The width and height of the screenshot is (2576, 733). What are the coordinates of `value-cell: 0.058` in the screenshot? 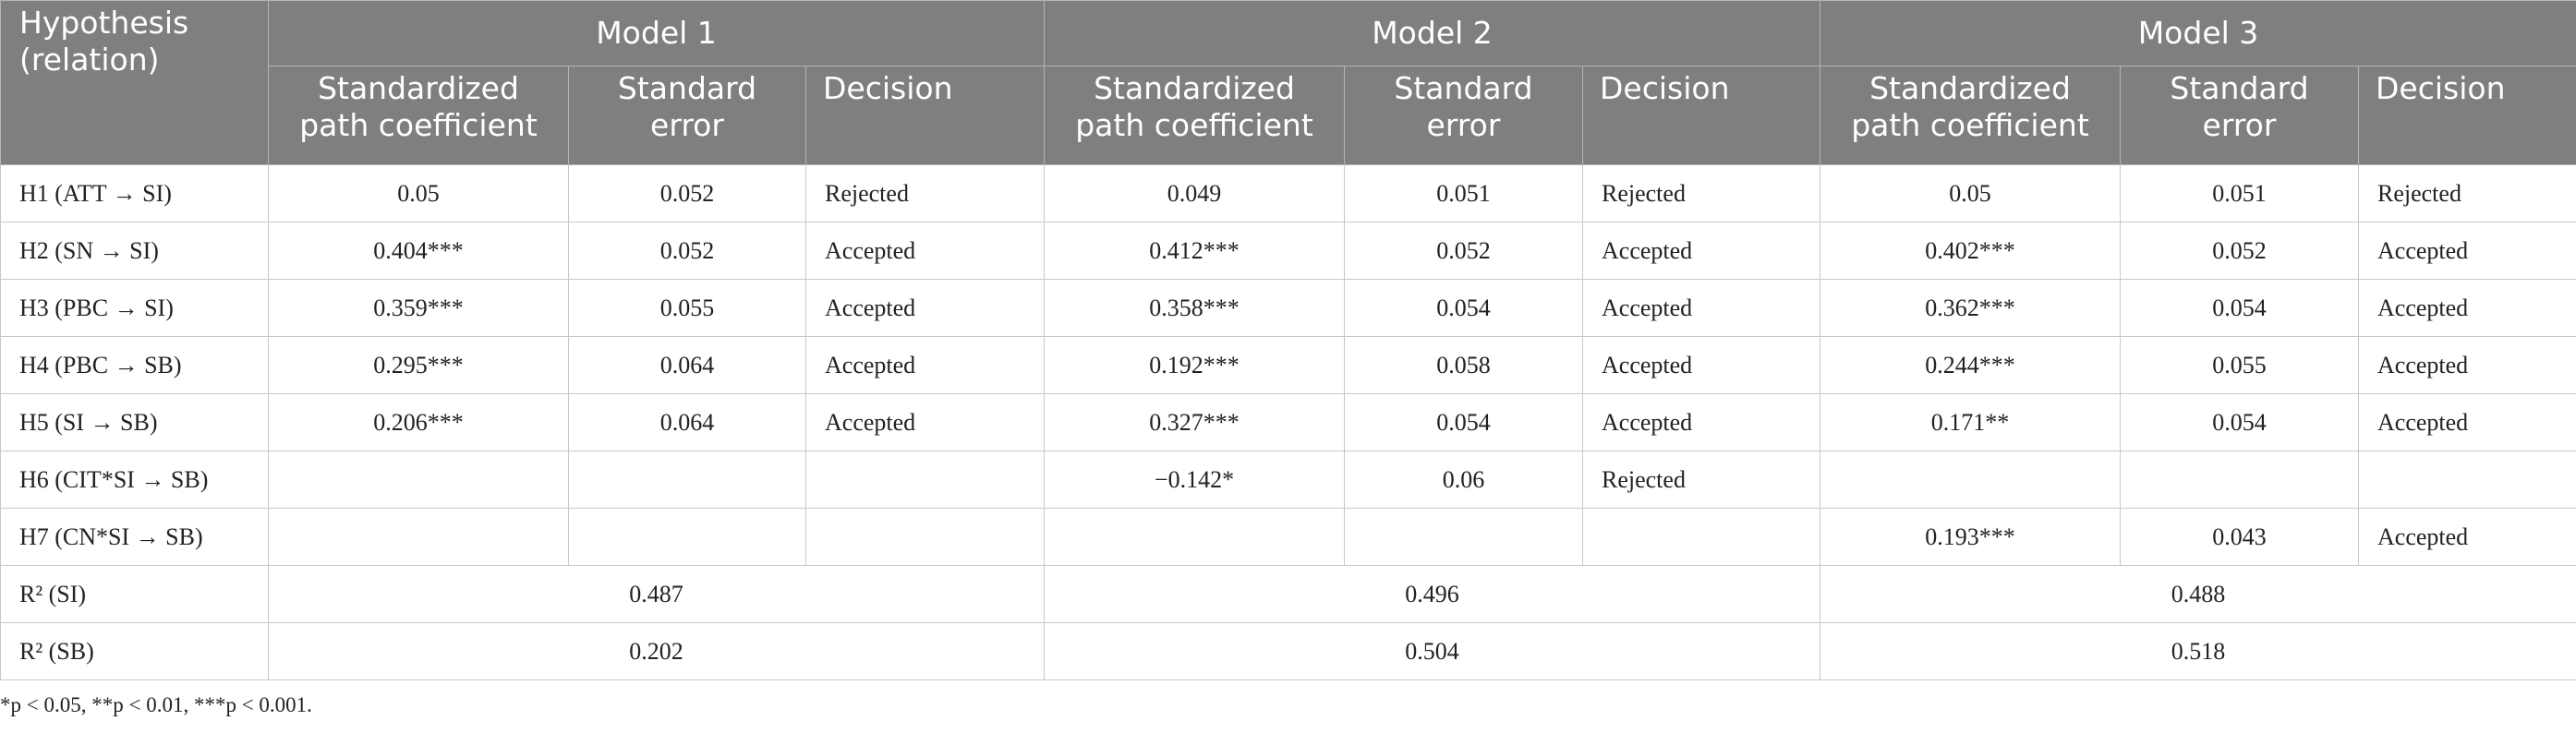 It's located at (1463, 365).